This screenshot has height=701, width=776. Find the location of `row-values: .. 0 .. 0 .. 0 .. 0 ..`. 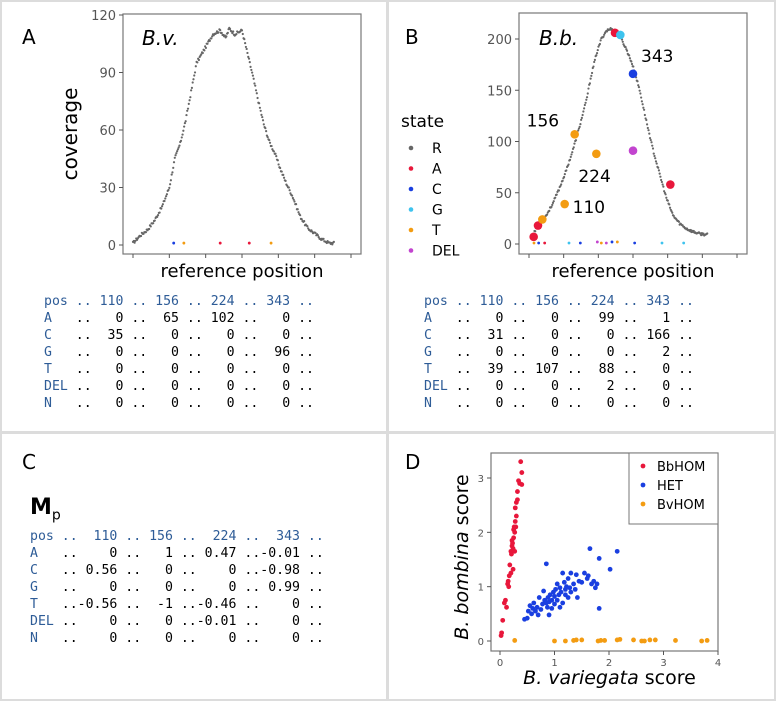

row-values: .. 0 .. 0 .. 0 .. 0 .. is located at coordinates (192, 638).